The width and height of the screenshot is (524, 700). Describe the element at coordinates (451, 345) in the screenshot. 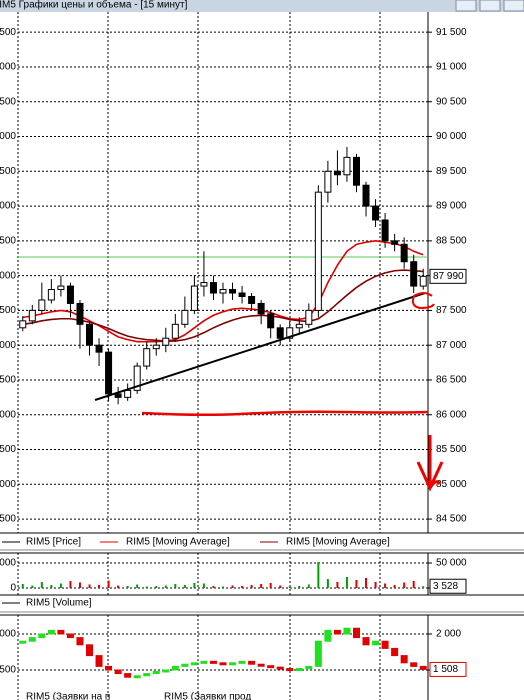

I see `y-tick-label: 87 000` at that location.